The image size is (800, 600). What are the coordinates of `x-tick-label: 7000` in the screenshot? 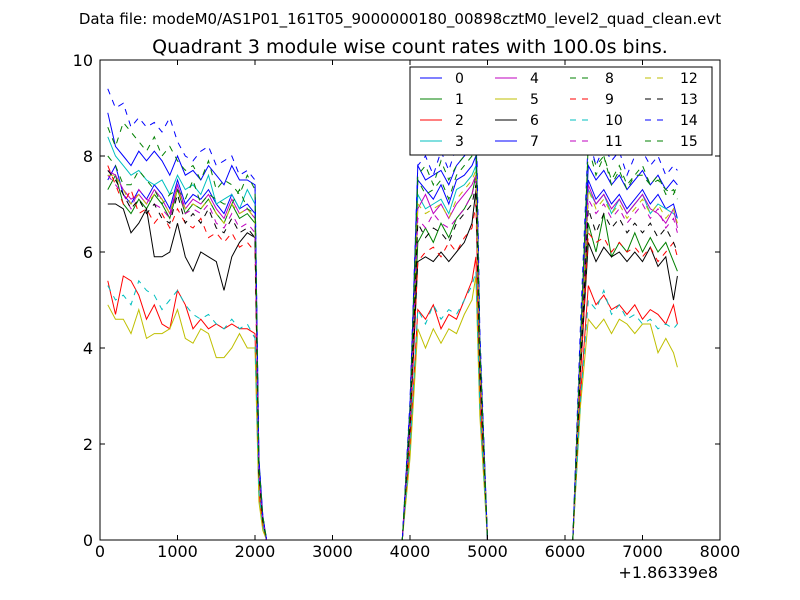 It's located at (642, 551).